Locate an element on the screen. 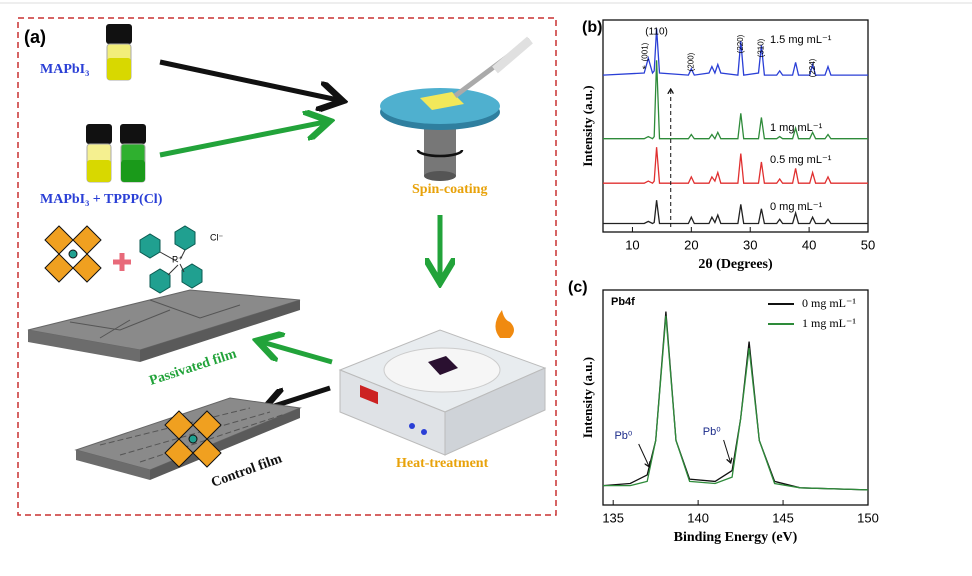  x-tick-label: 145 is located at coordinates (783, 517).